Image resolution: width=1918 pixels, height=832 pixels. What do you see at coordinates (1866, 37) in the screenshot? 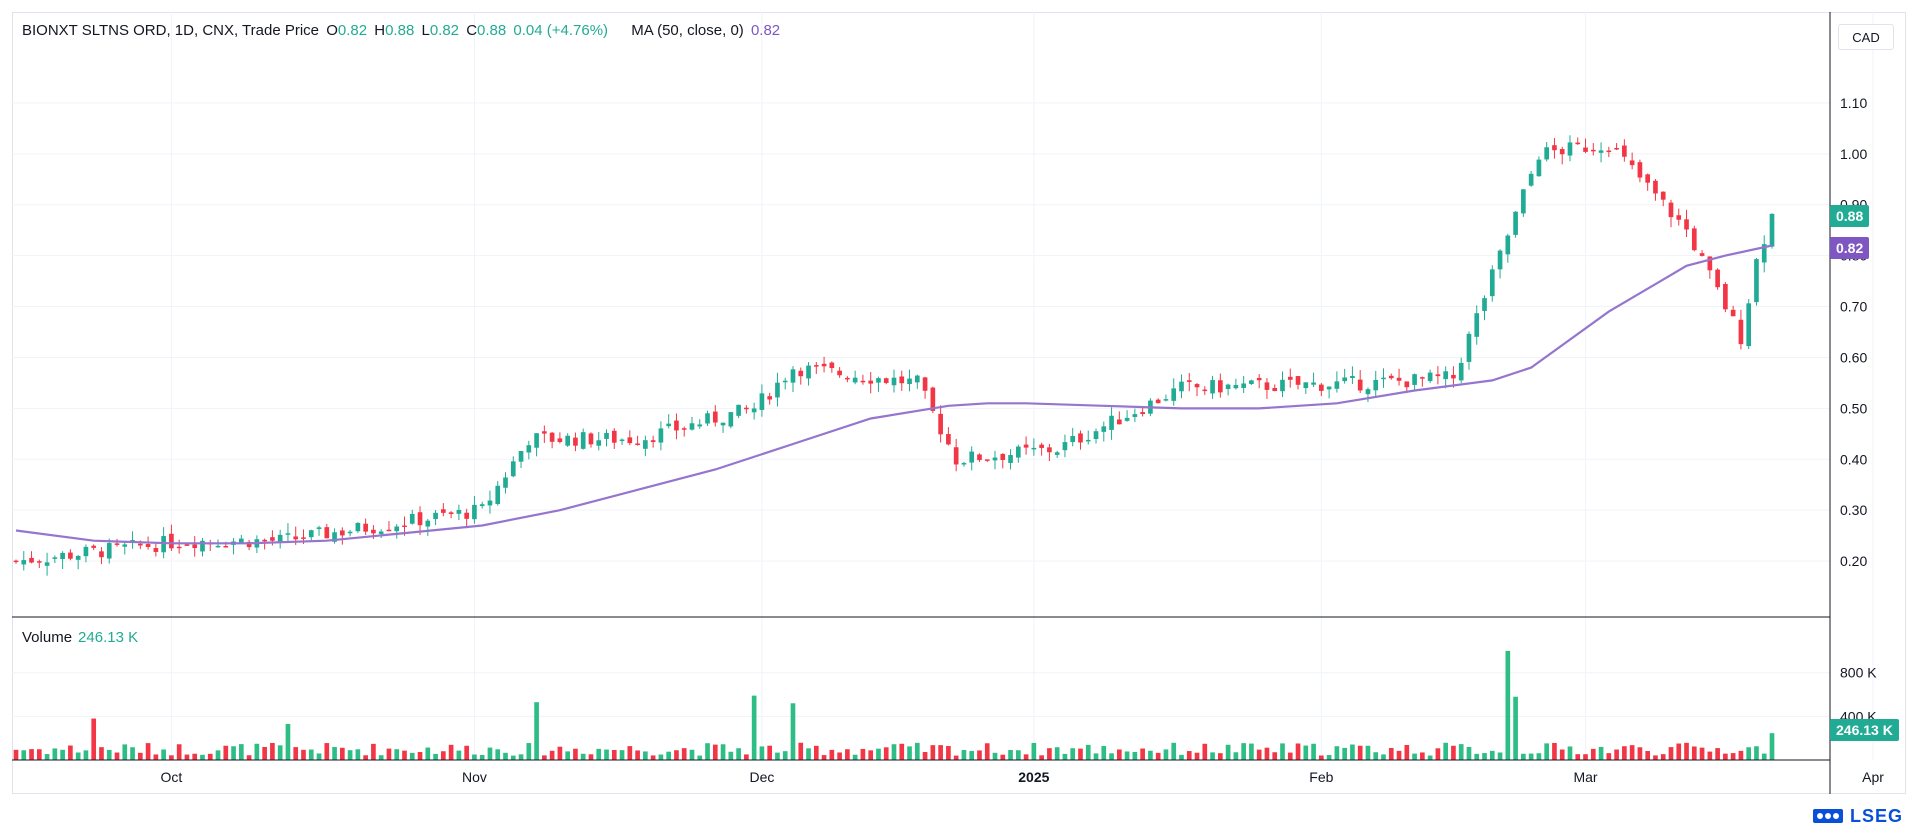
I see `currency-button: CAD` at bounding box center [1866, 37].